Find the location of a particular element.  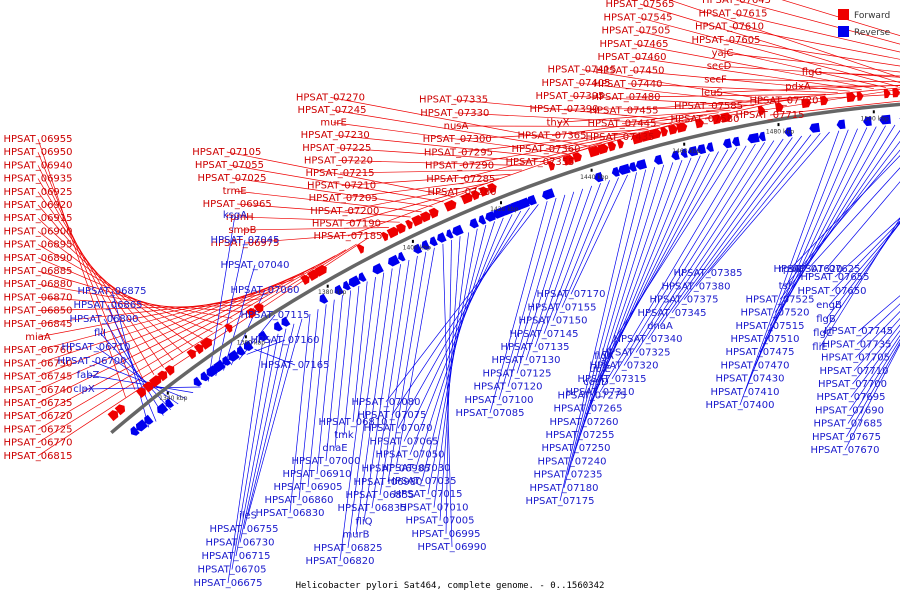

fwd-gene-label: HPSAT_07645 is located at coordinates (736, 3).